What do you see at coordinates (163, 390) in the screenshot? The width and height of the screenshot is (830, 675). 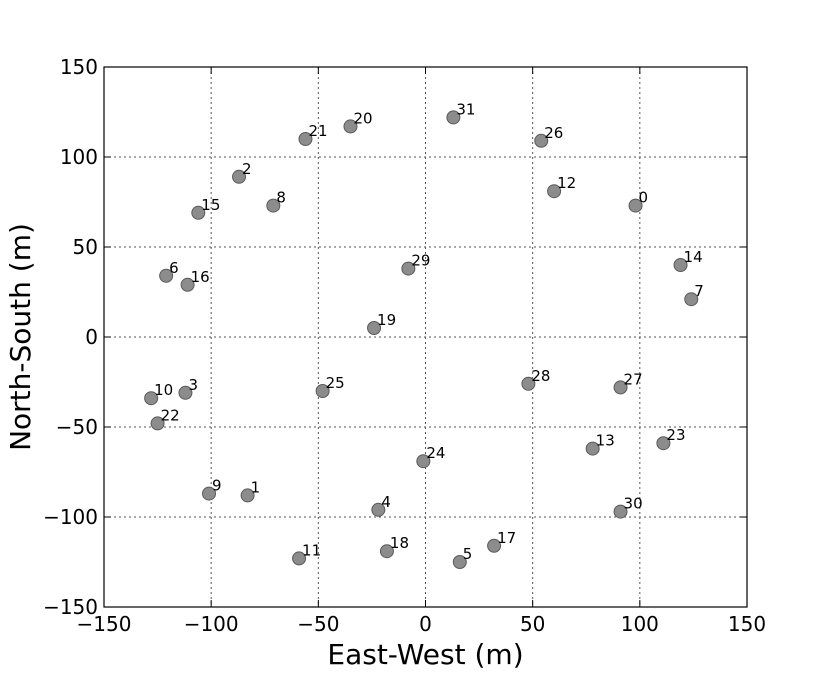 I see `data-point-label: 10` at bounding box center [163, 390].